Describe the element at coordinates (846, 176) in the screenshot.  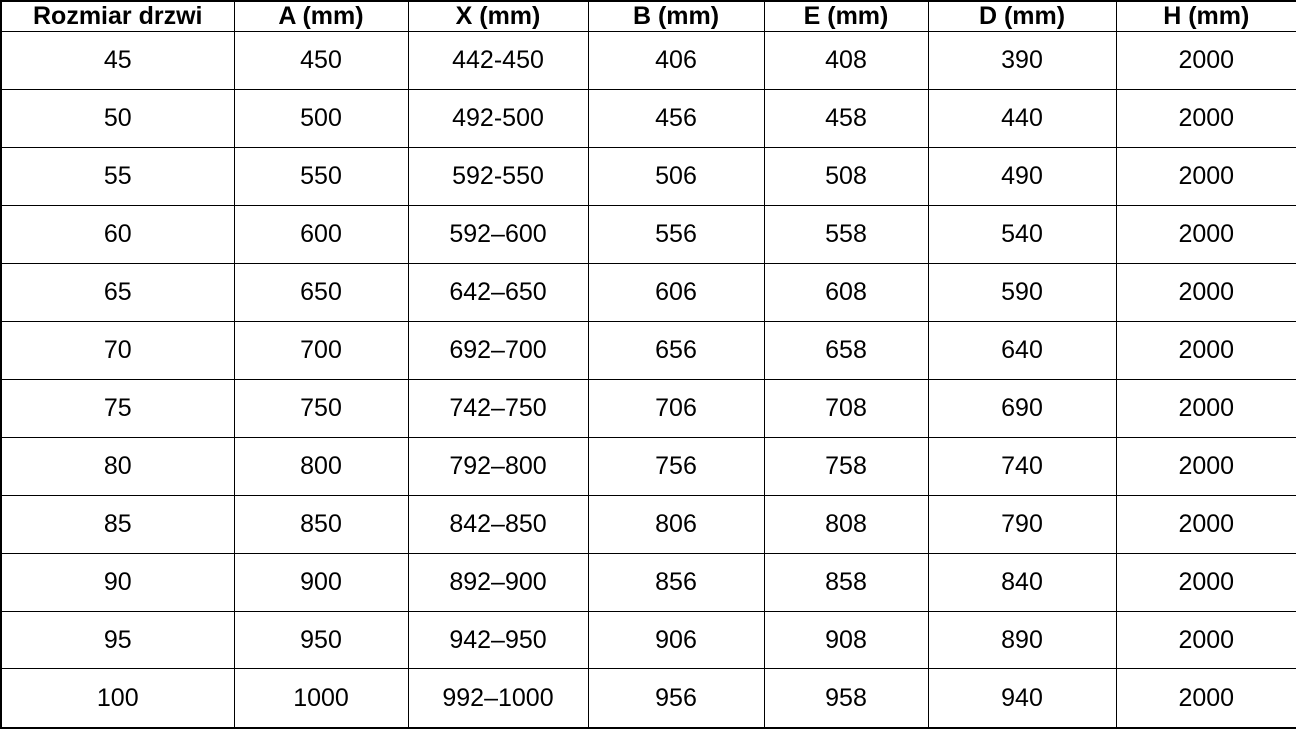
I see `table-cell: 508` at that location.